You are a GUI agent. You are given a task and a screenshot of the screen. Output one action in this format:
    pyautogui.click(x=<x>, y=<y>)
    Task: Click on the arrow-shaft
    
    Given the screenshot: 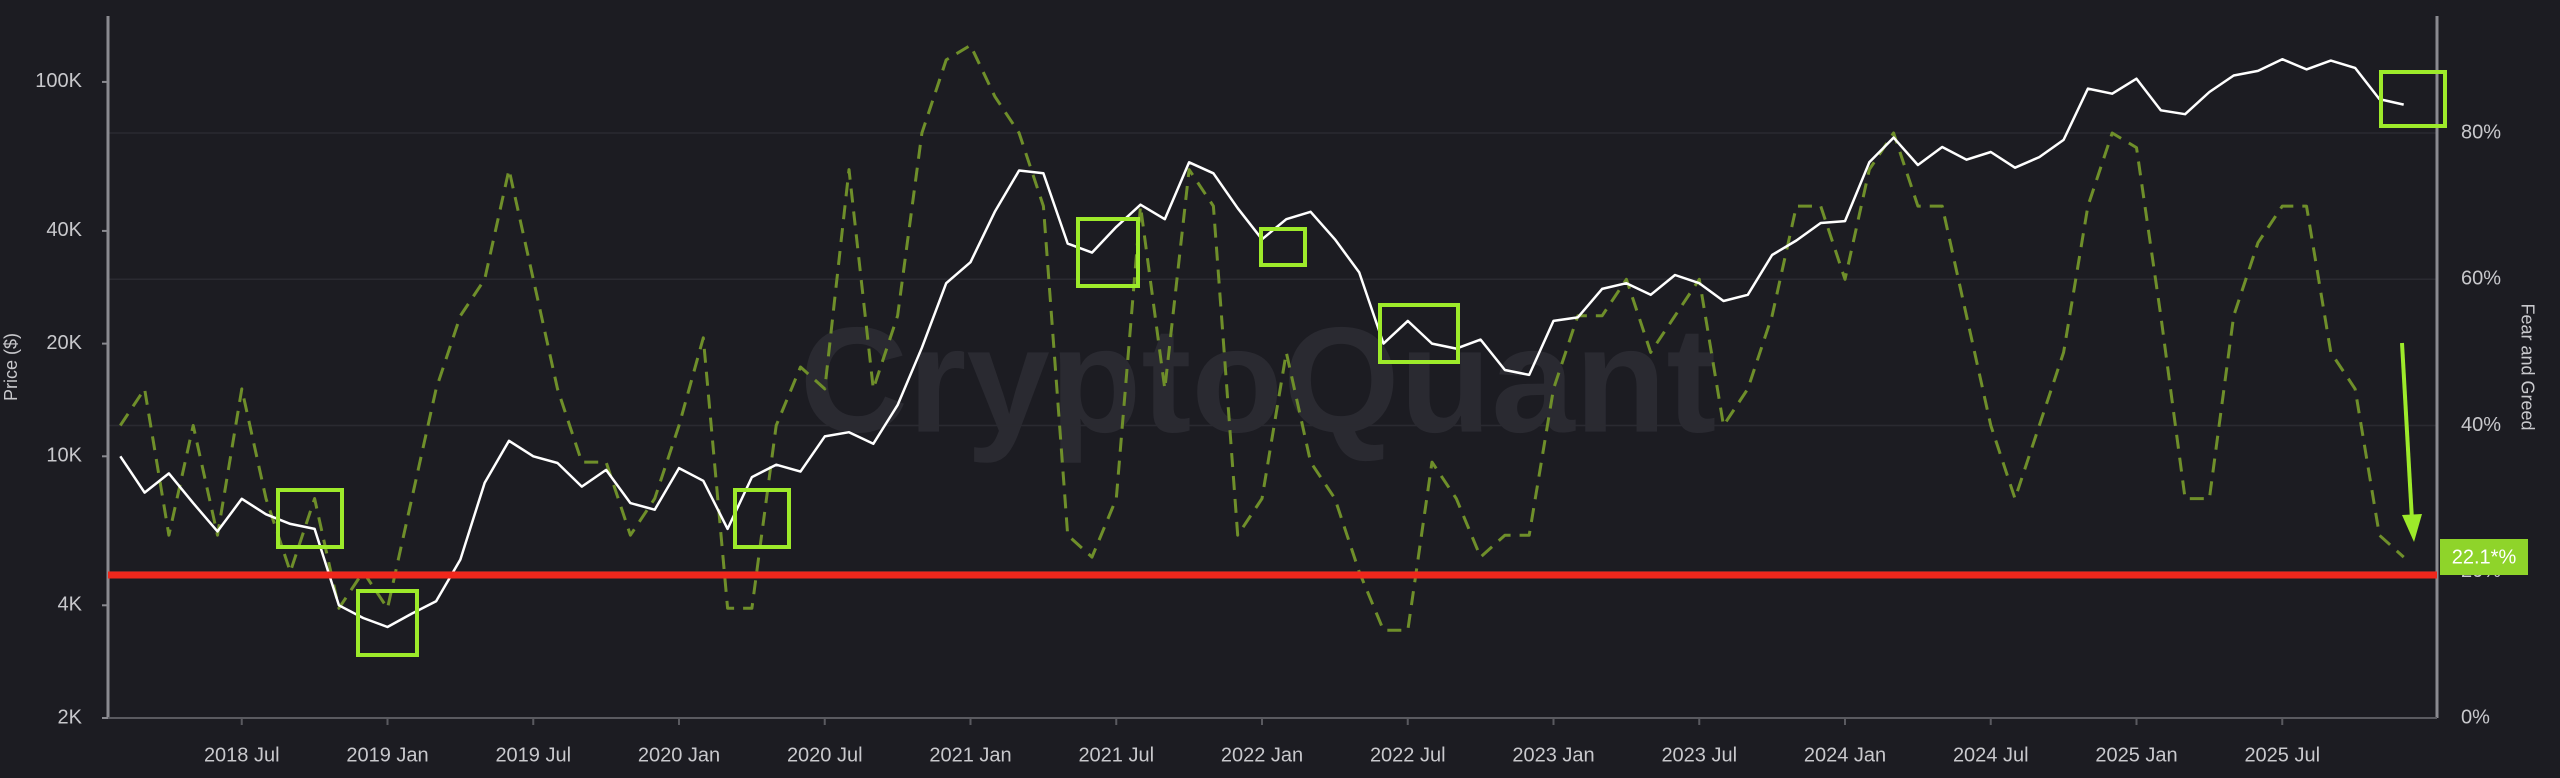 What is the action you would take?
    pyautogui.click(x=2407, y=431)
    